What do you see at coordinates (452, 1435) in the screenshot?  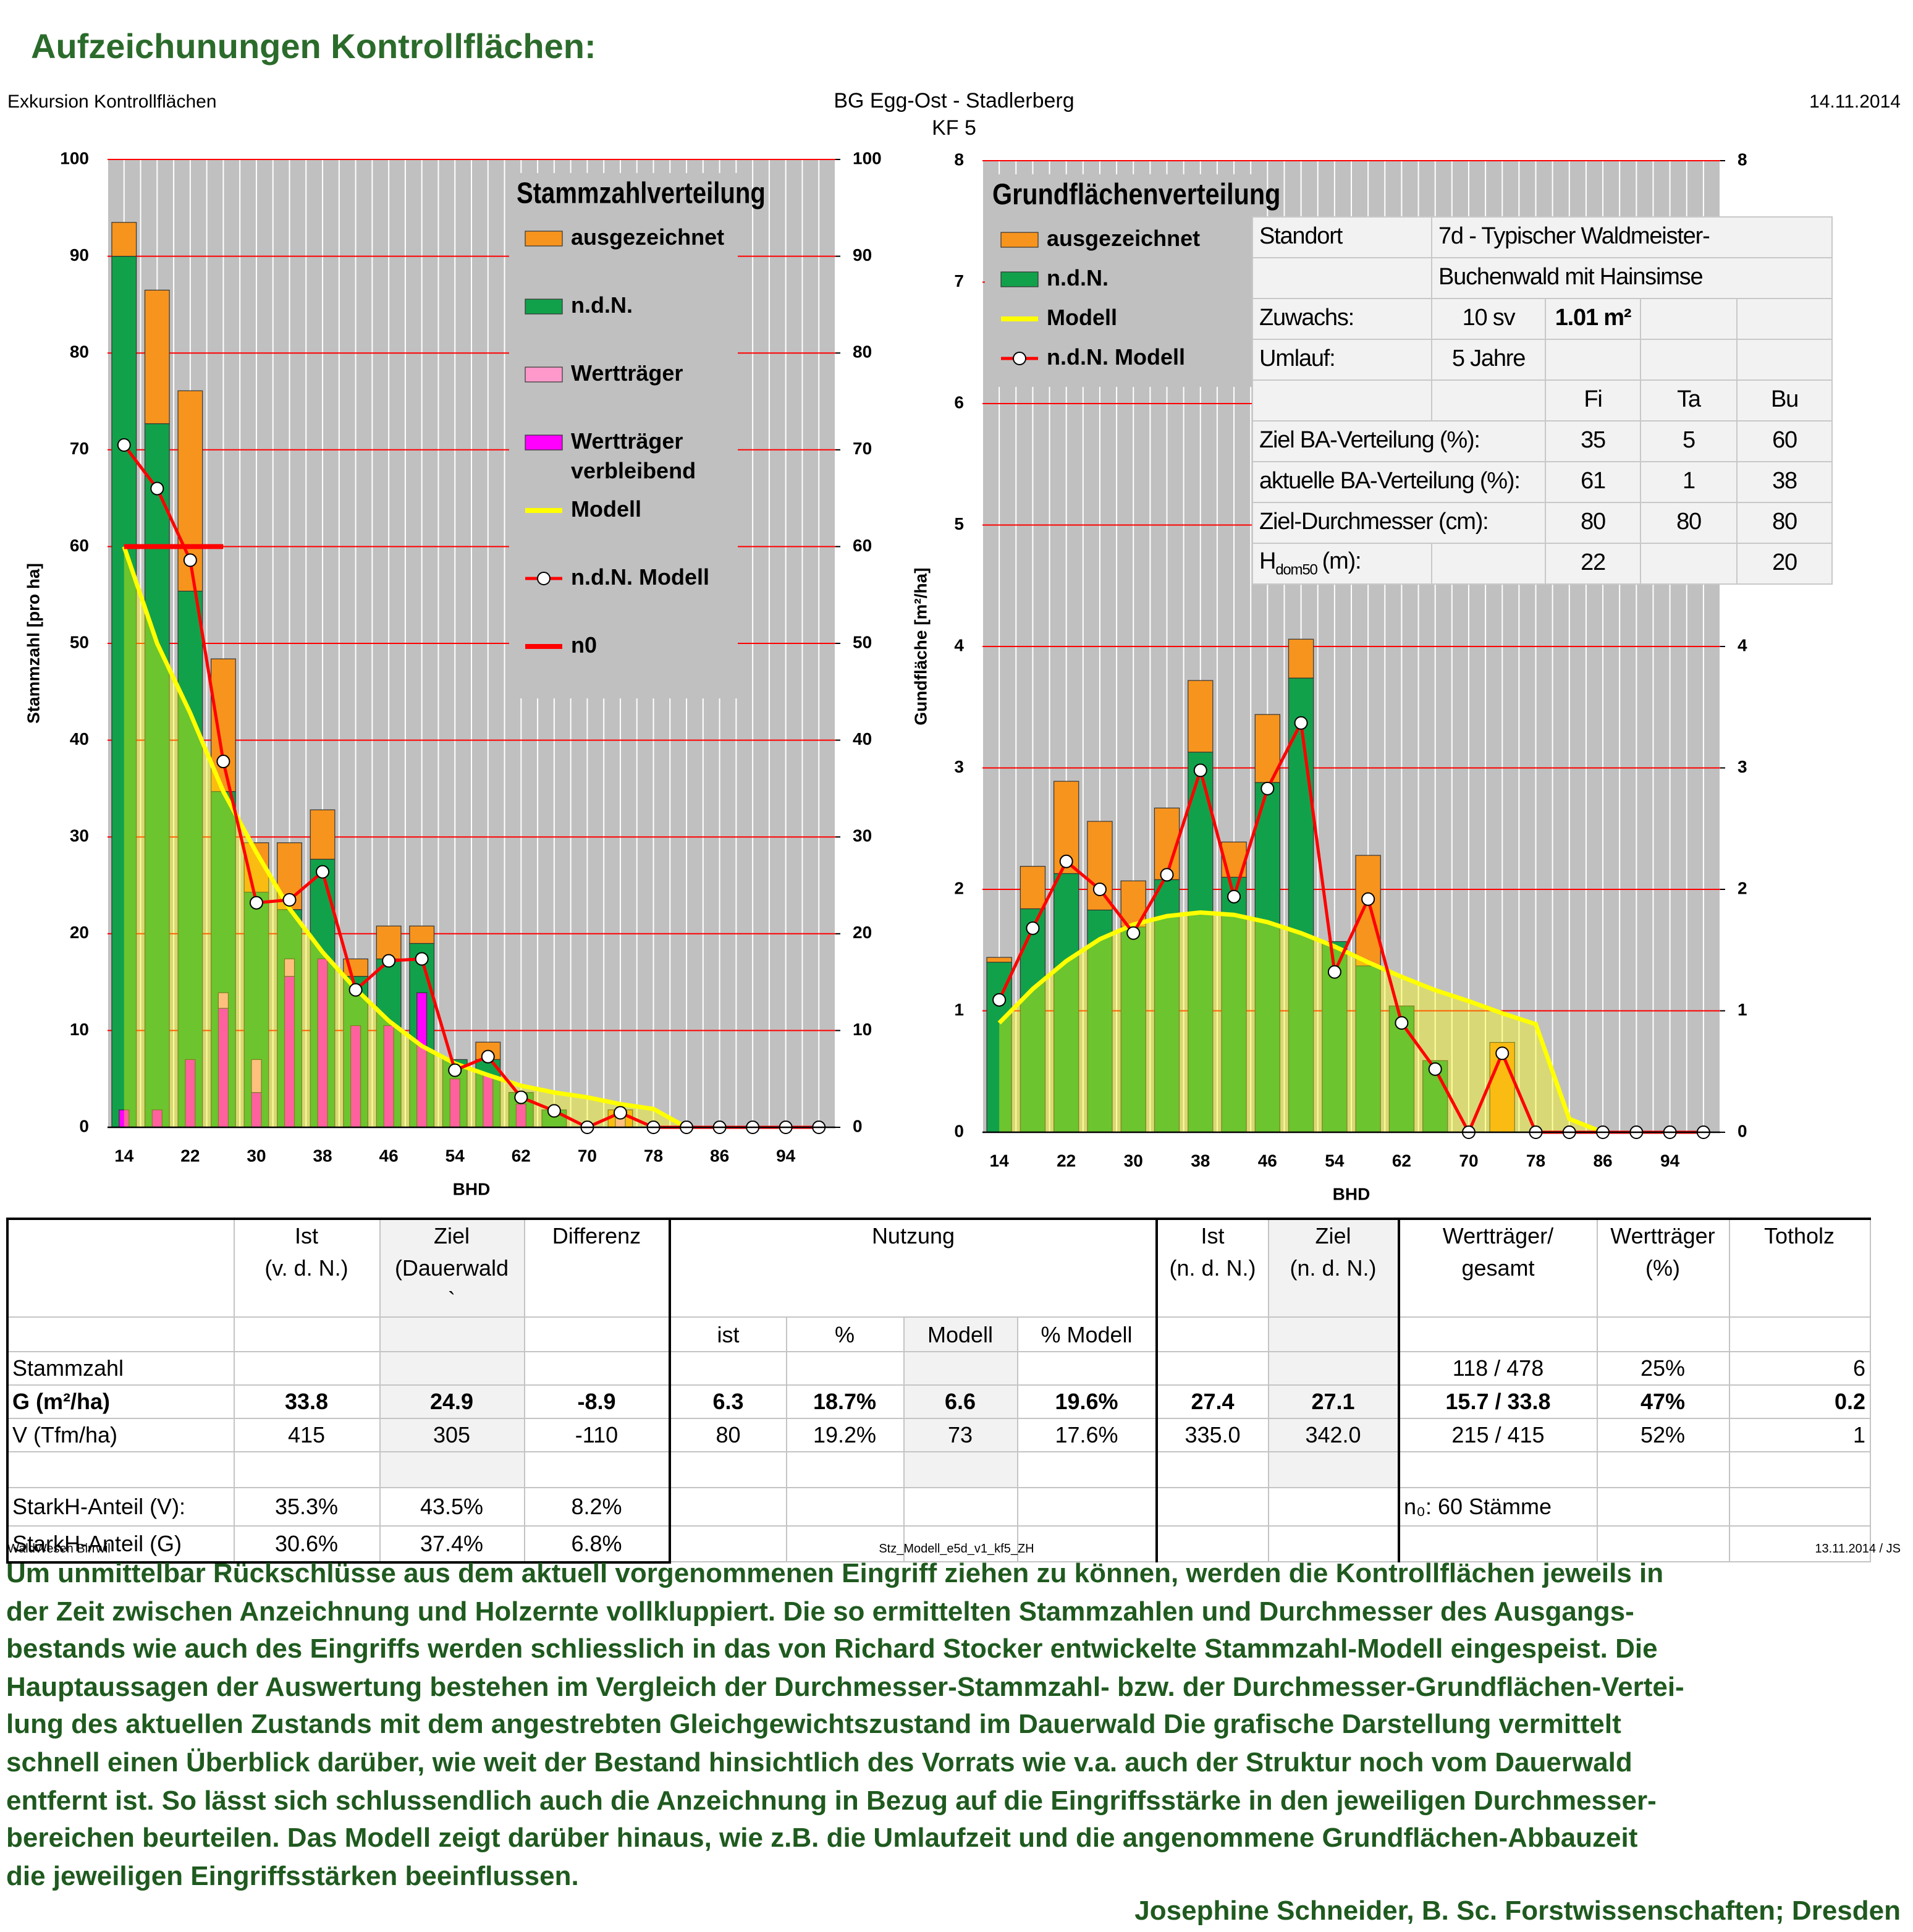 I see `cell-text: 305` at bounding box center [452, 1435].